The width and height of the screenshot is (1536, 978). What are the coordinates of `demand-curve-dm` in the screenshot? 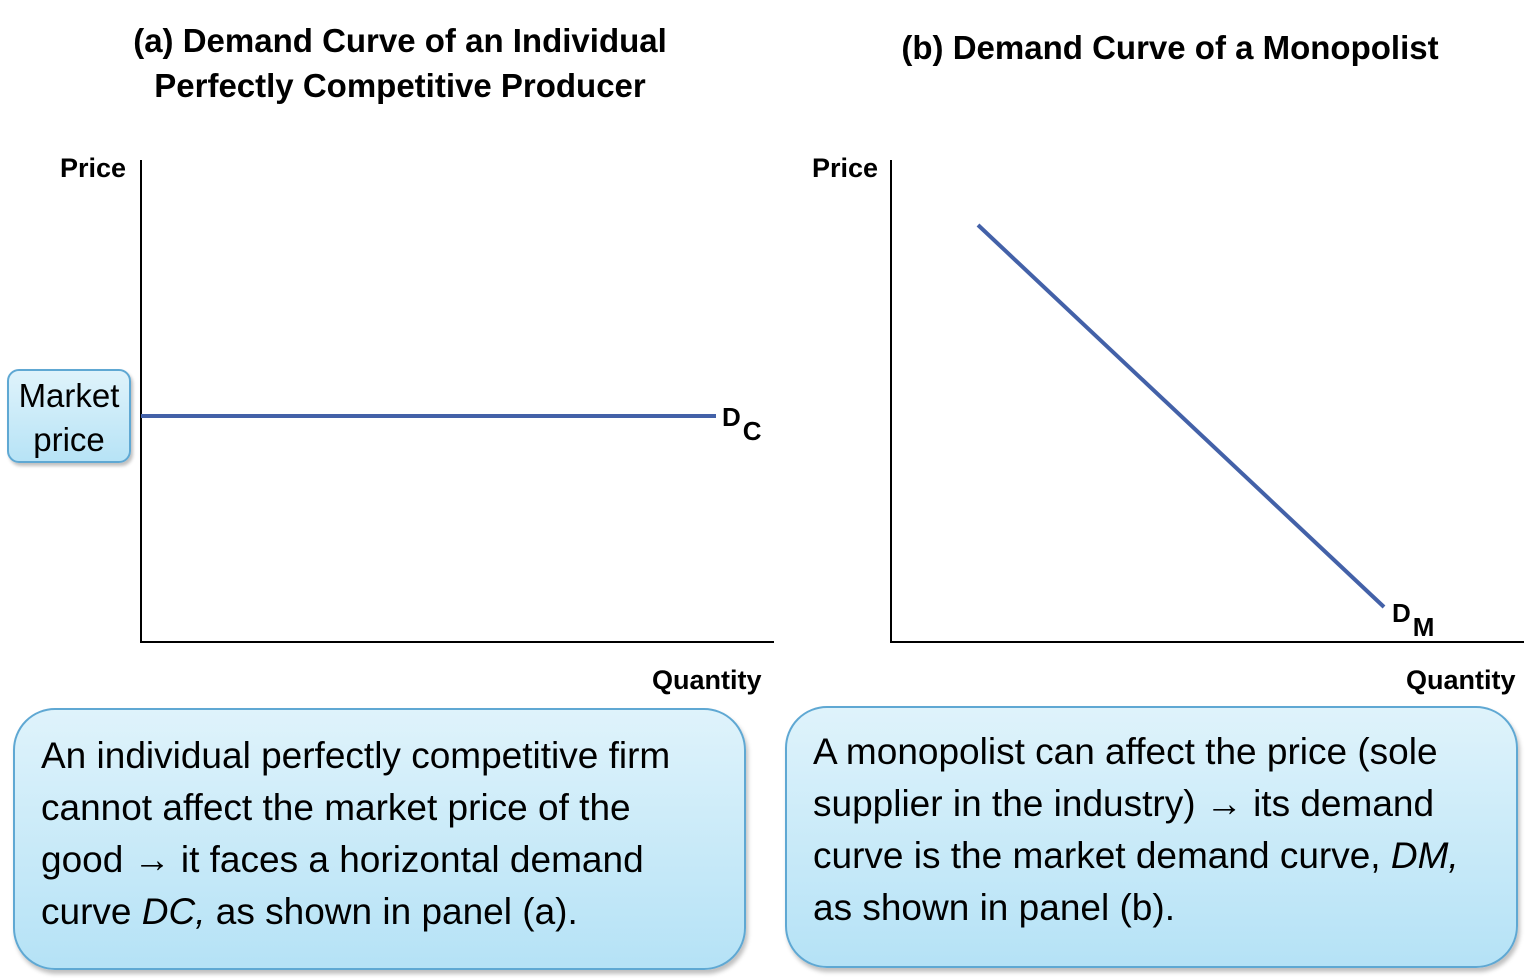 It's located at (1181, 416).